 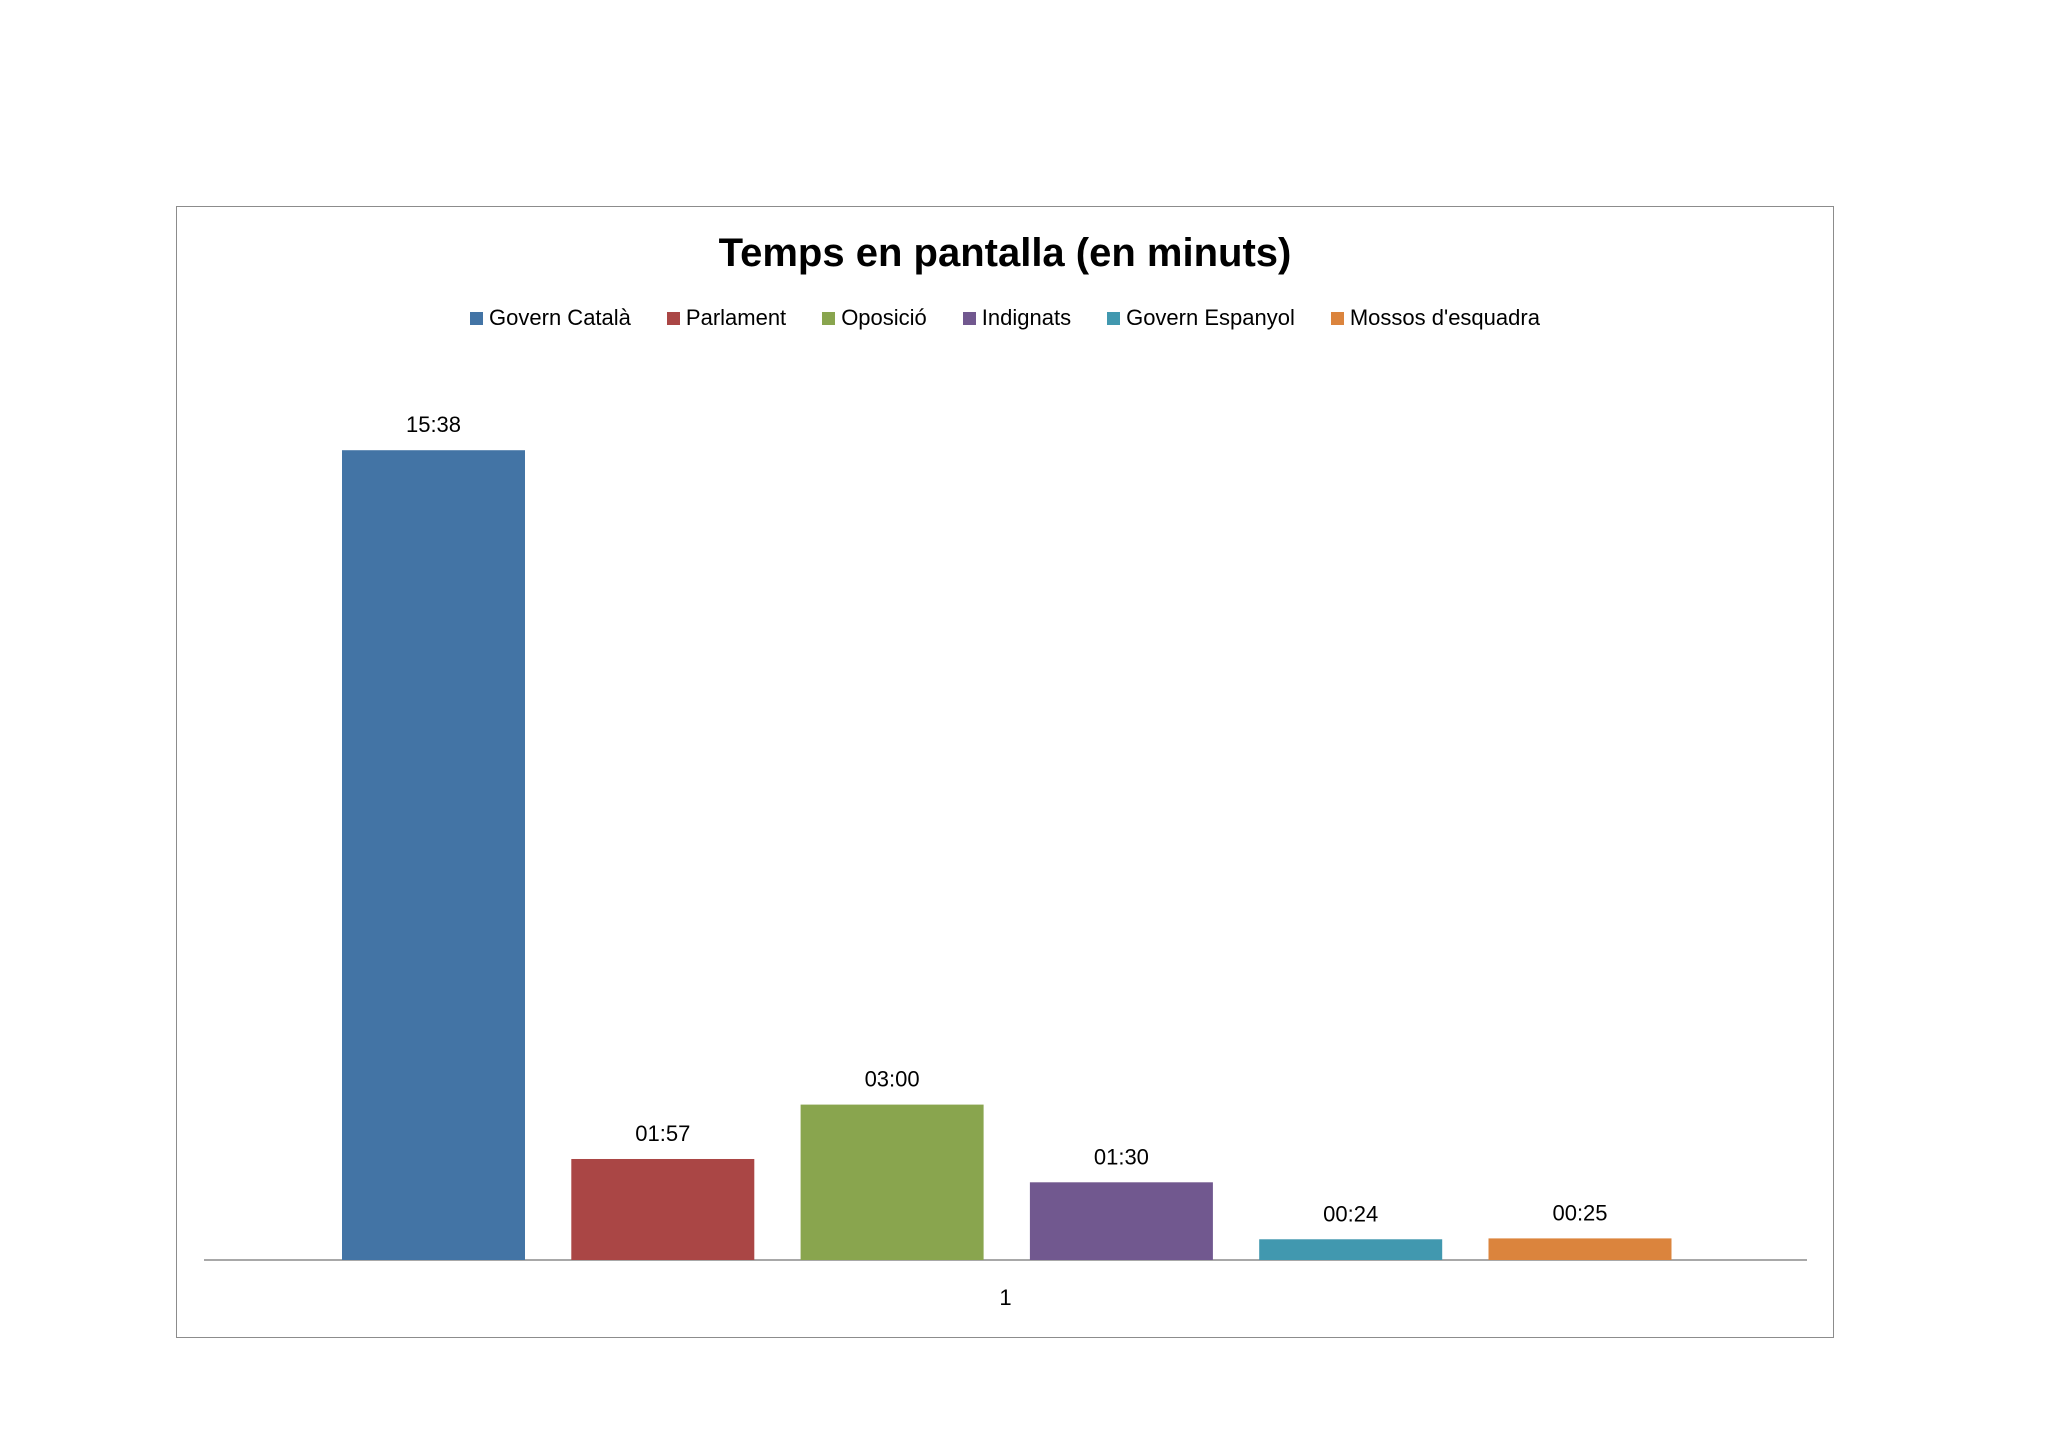 What do you see at coordinates (560, 317) in the screenshot?
I see `legend-label: Govern Català` at bounding box center [560, 317].